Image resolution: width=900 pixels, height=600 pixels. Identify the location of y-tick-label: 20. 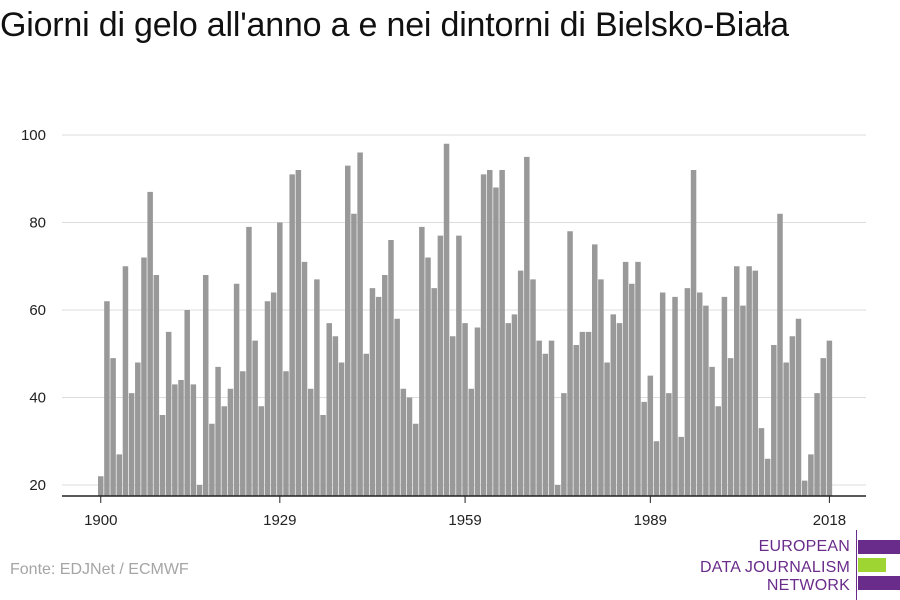
(37, 485).